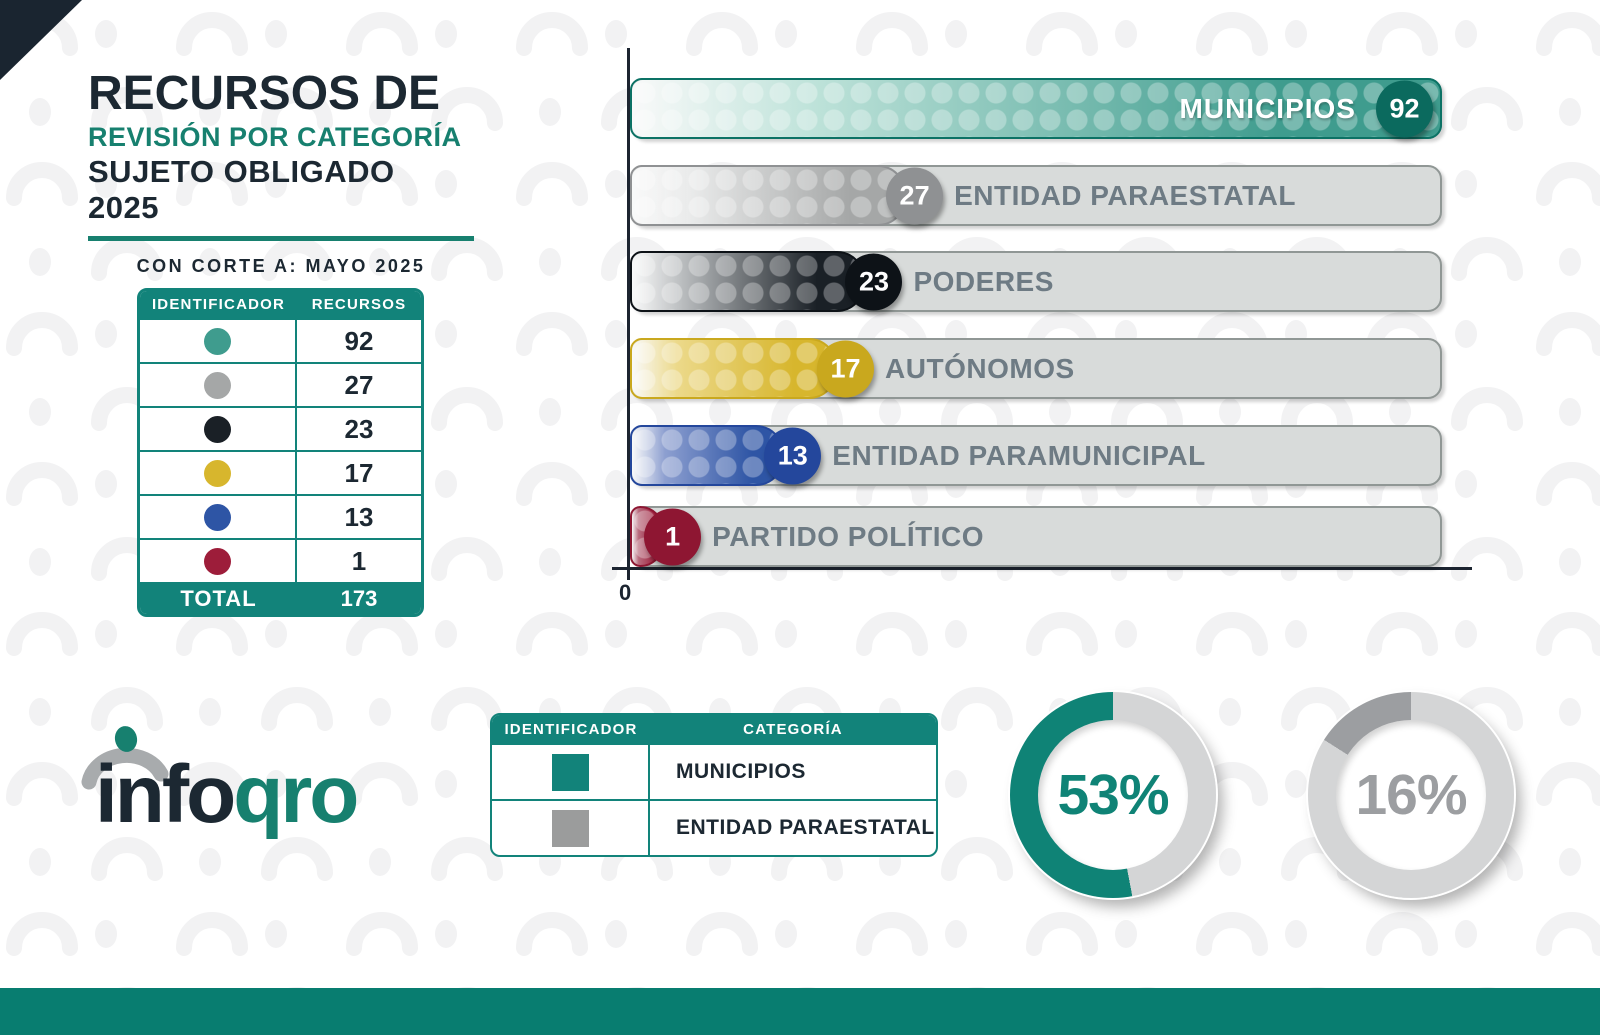 The image size is (1600, 1035). What do you see at coordinates (359, 472) in the screenshot?
I see `recursos-value: 17` at bounding box center [359, 472].